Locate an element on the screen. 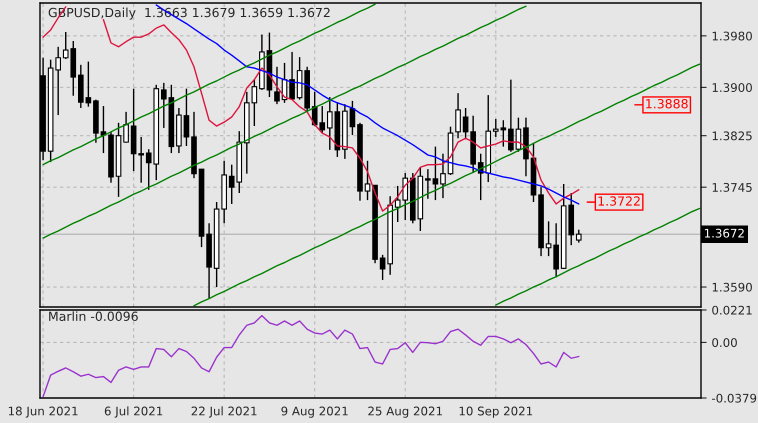  annotation: 1.3722 is located at coordinates (619, 201).